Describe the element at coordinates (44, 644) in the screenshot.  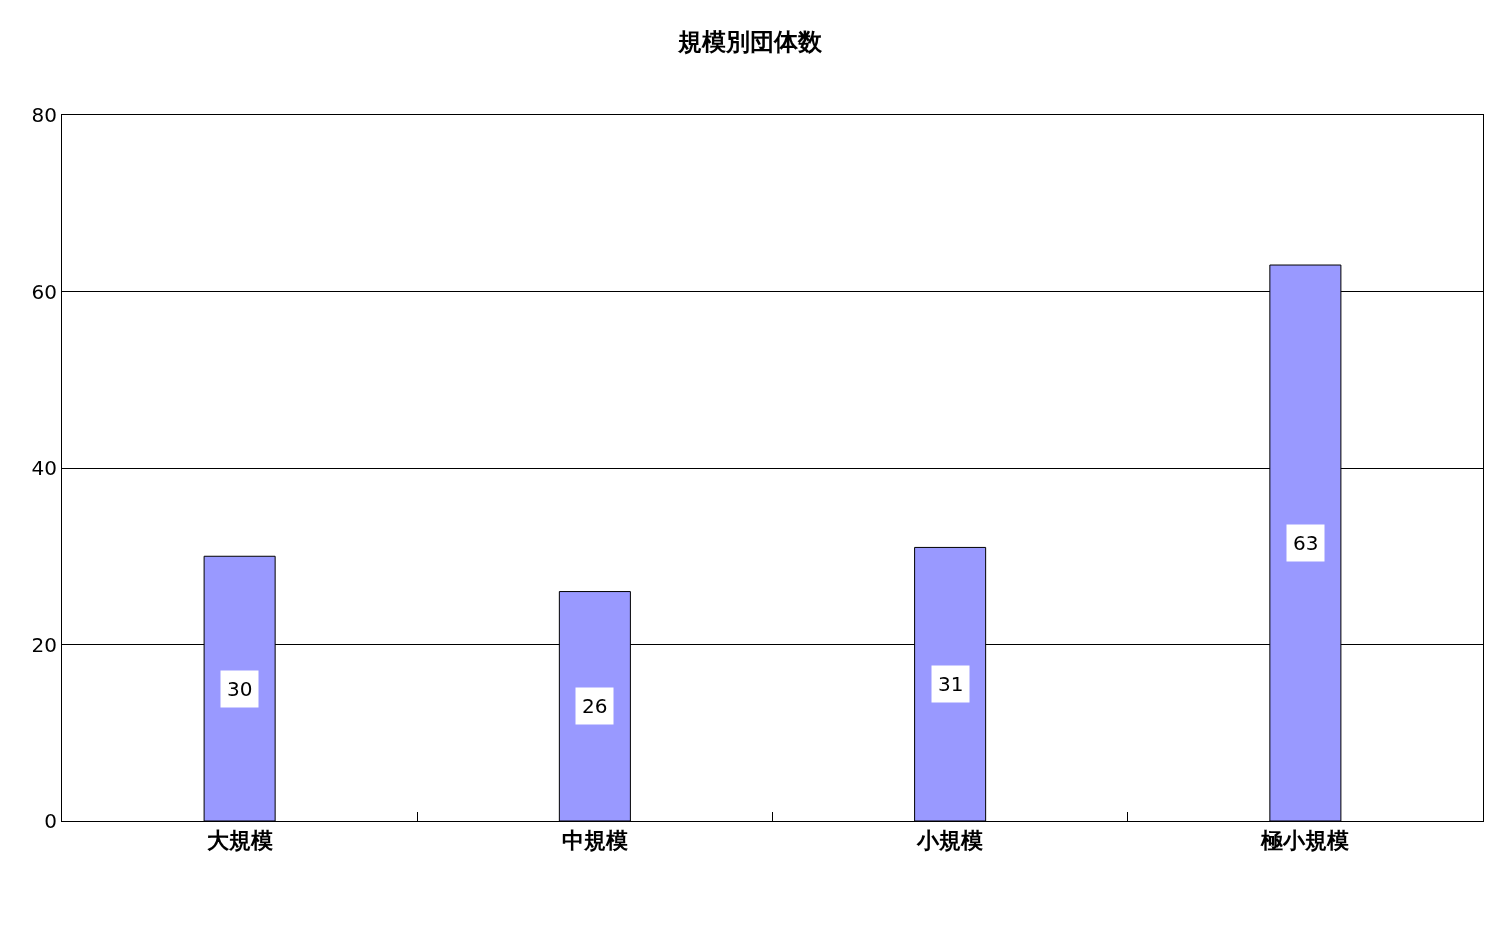
I see `y-tick-label: 20` at that location.